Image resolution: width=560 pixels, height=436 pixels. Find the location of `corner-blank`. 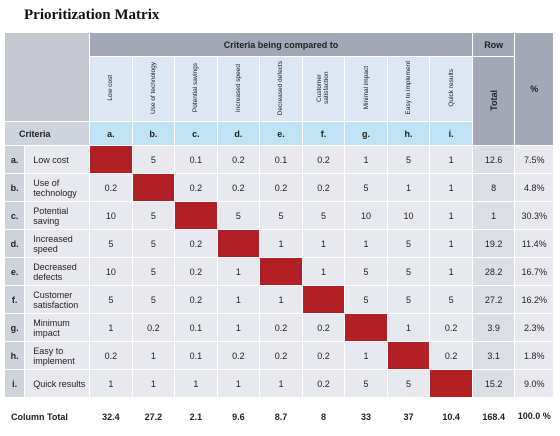

corner-blank is located at coordinates (47, 77).